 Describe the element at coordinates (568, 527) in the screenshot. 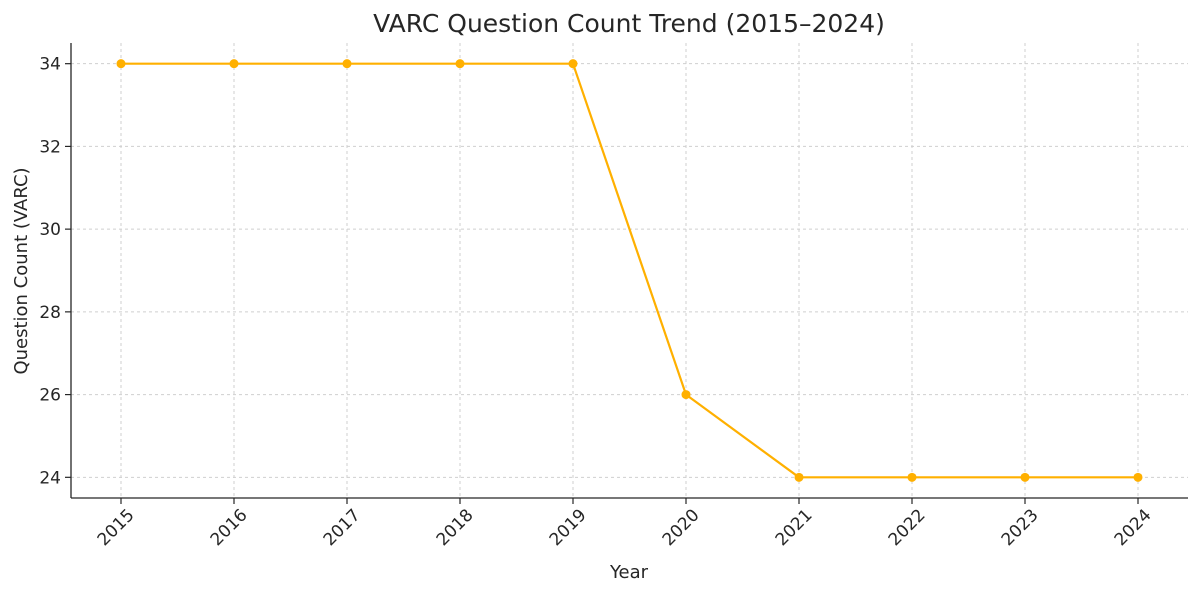

I see `x-tick-label: 2019` at that location.